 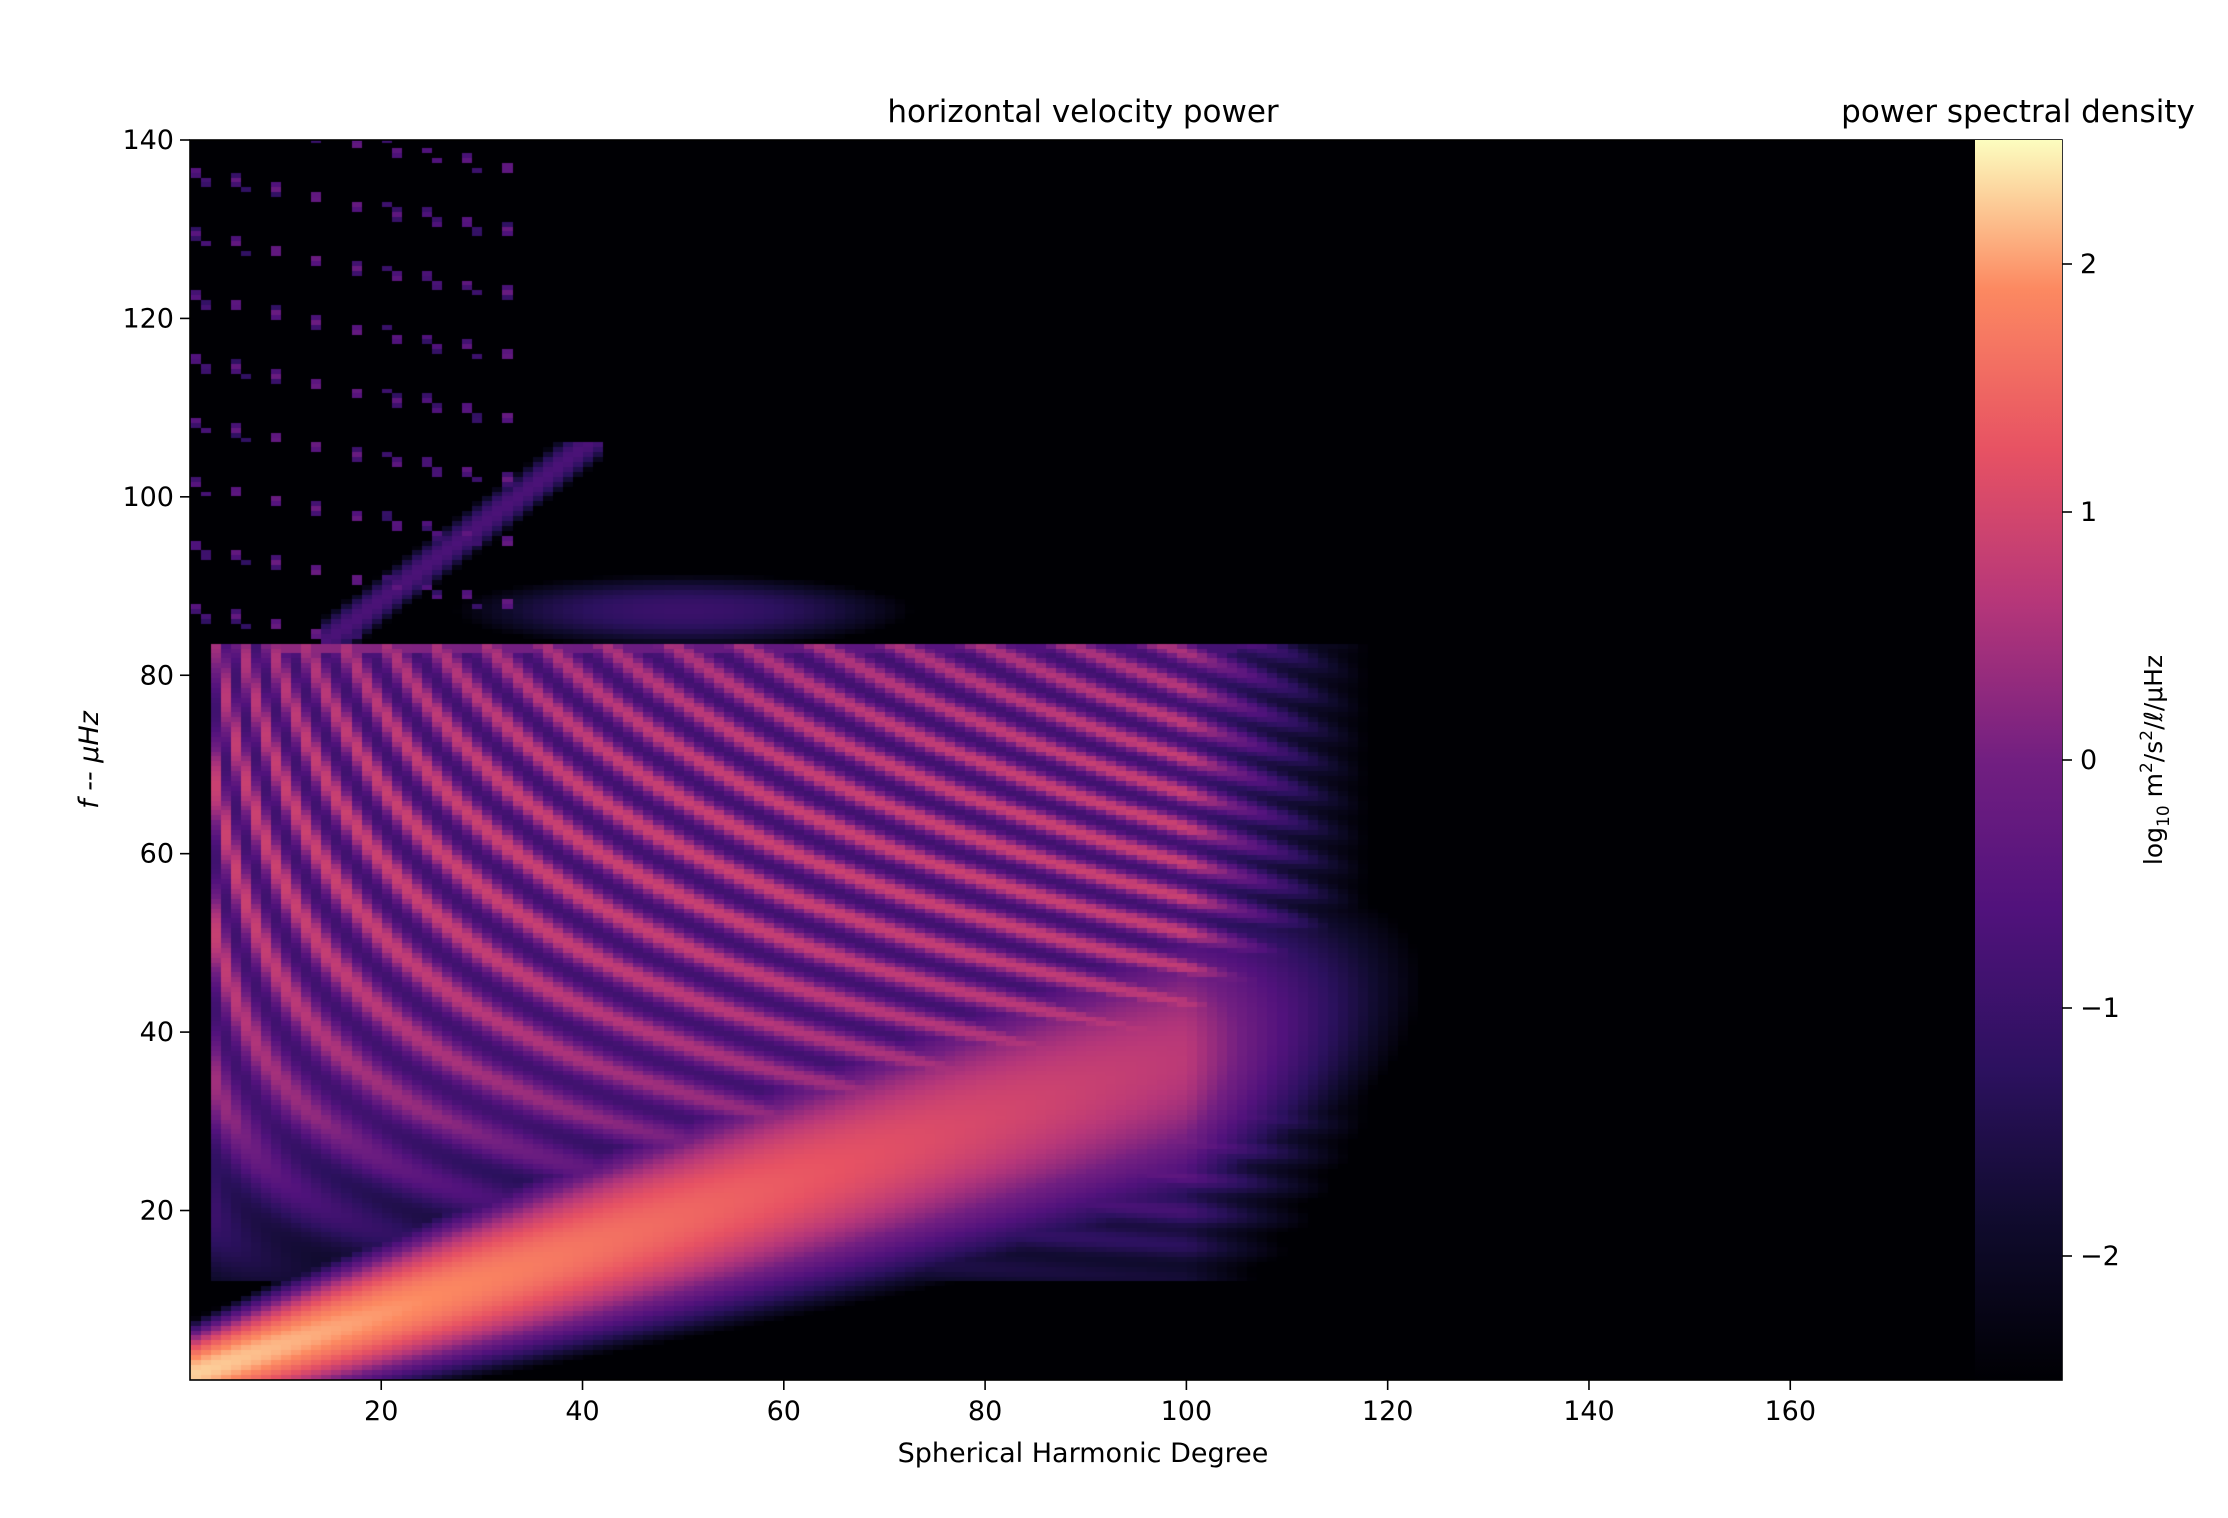 What do you see at coordinates (2088, 512) in the screenshot?
I see `colorbar-tick-label: 1` at bounding box center [2088, 512].